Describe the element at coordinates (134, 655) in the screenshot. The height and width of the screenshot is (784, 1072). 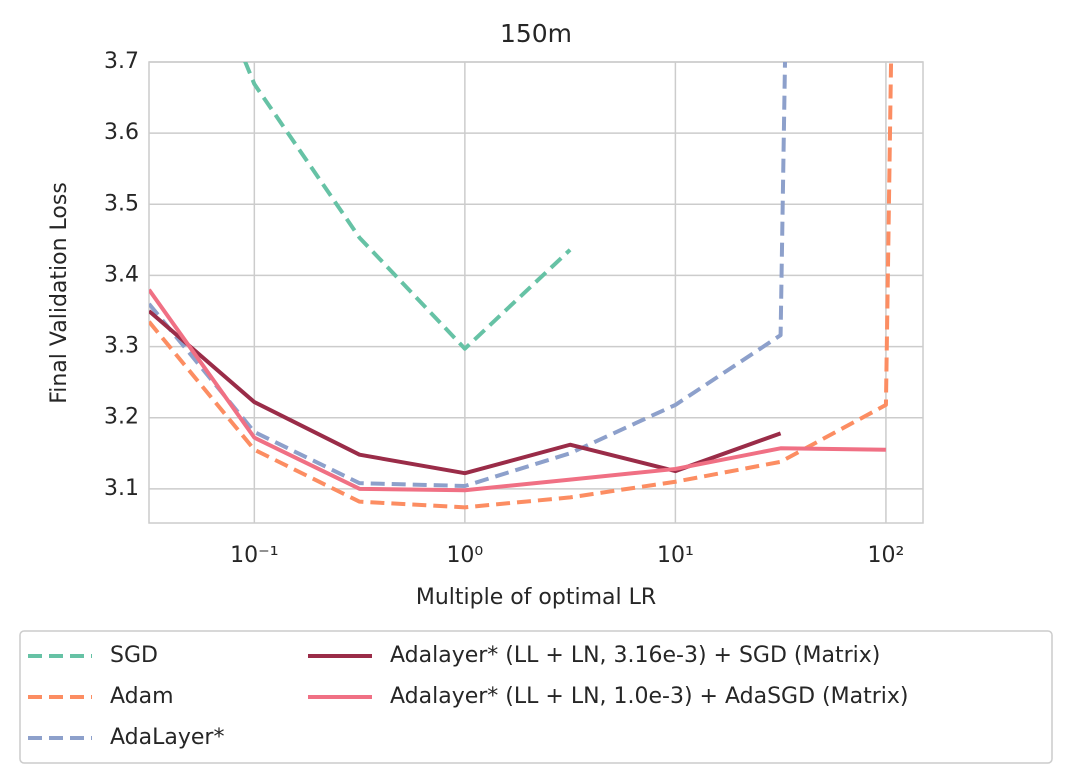
I see `legend-label: SGD` at that location.